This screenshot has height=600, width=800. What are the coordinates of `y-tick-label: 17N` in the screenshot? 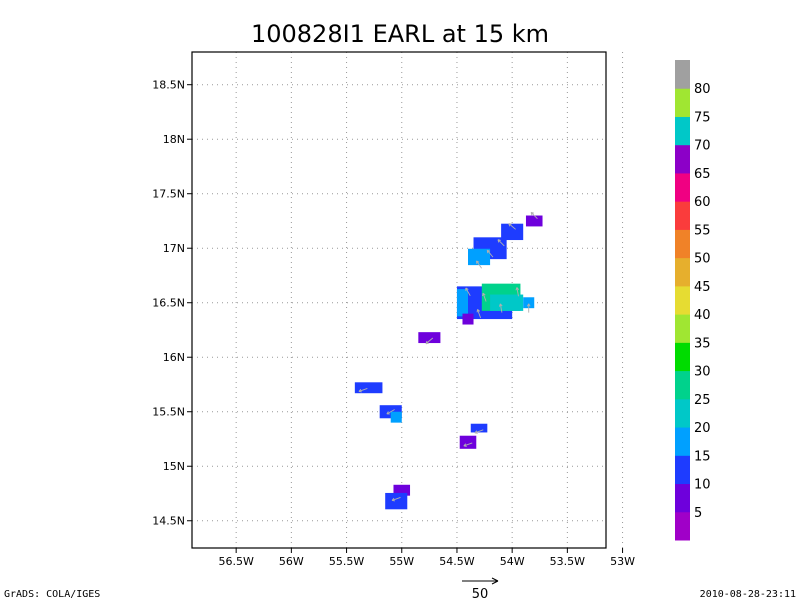 It's located at (174, 248).